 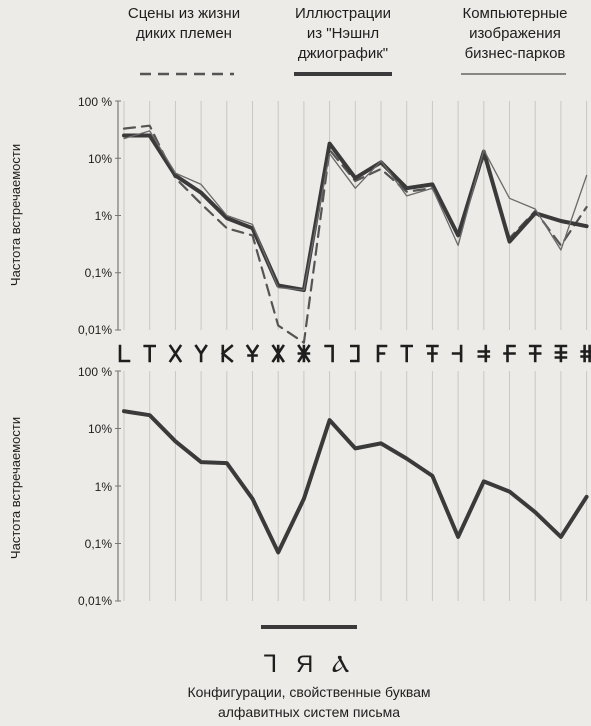 What do you see at coordinates (99, 273) in the screenshot?
I see `top-ytick-01: 0,1%` at bounding box center [99, 273].